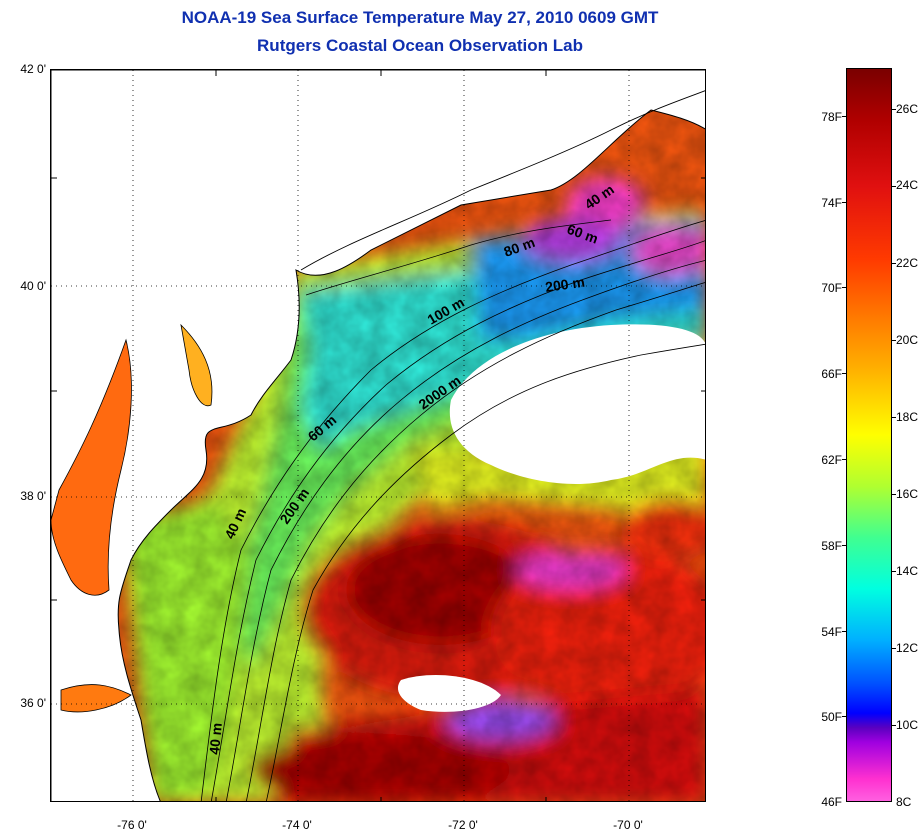 This screenshot has height=832, width=920. Describe the element at coordinates (907, 571) in the screenshot. I see `colorbar-label-c: 14C` at that location.